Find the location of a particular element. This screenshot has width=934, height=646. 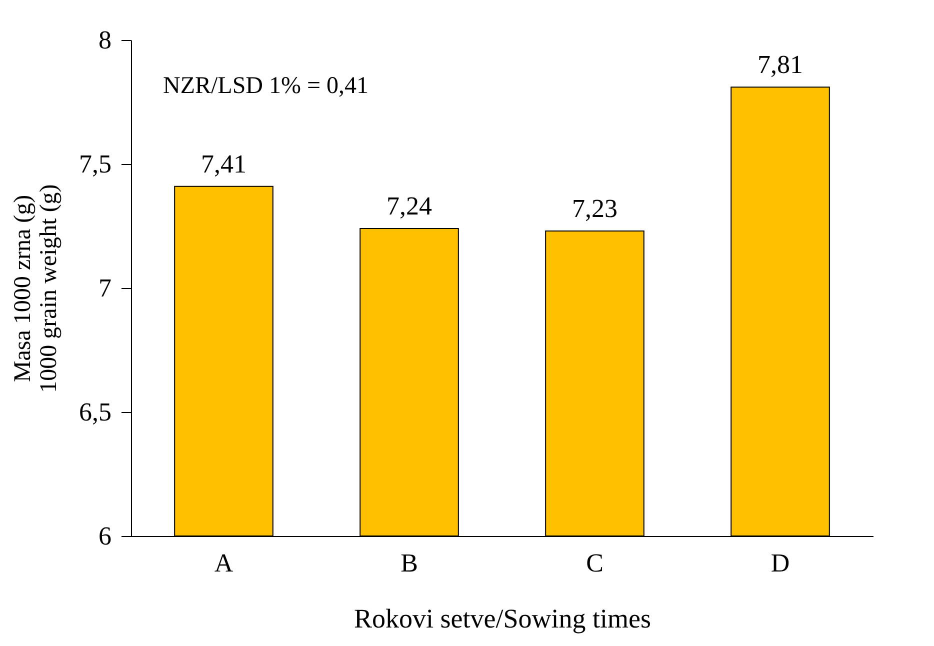

data-label: 7,24 is located at coordinates (409, 205).